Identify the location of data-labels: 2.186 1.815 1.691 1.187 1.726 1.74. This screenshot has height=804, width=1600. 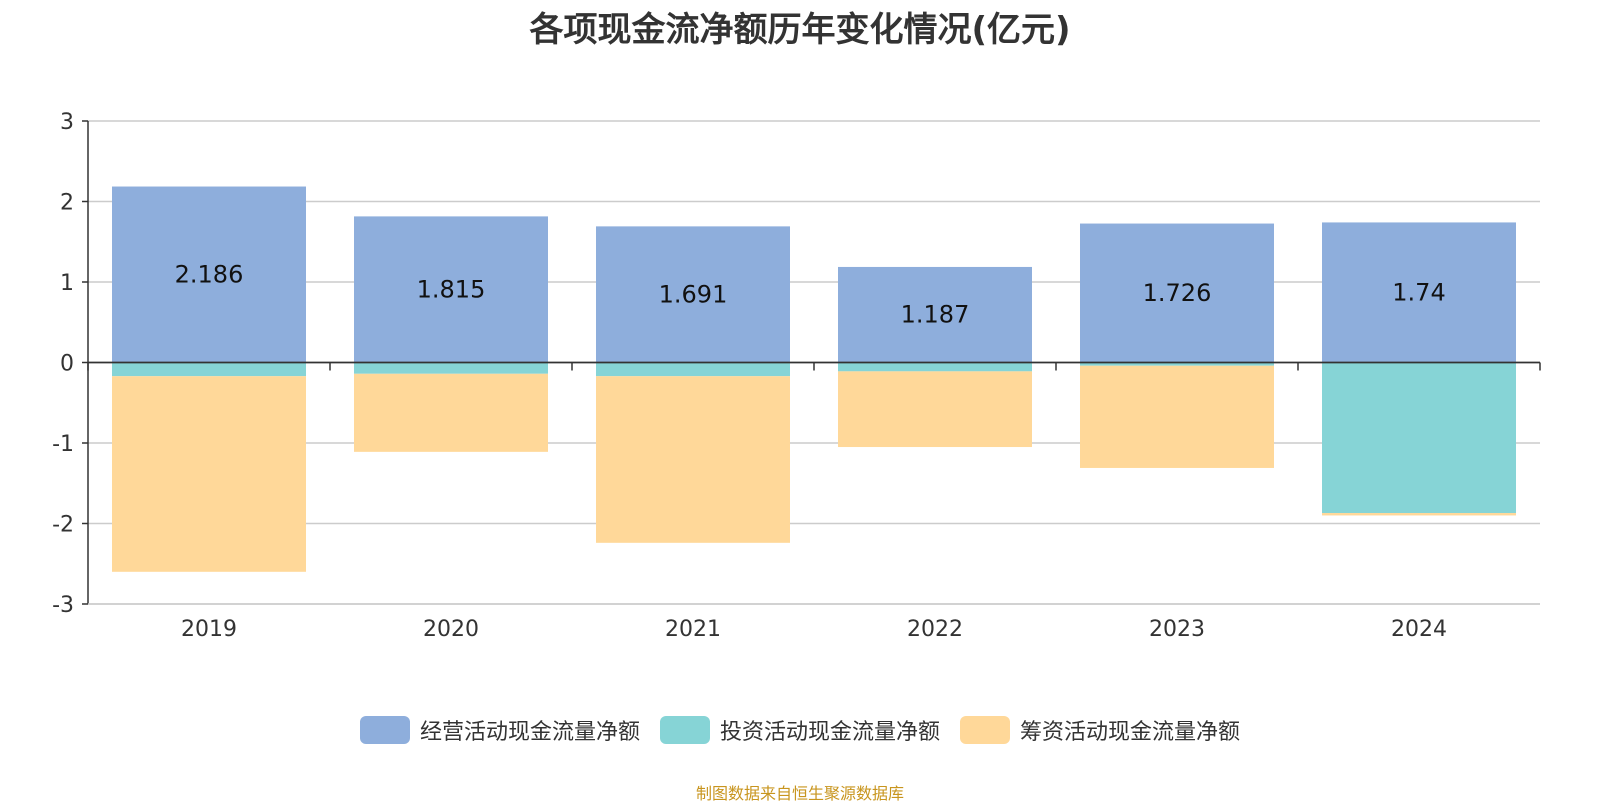
(810, 295).